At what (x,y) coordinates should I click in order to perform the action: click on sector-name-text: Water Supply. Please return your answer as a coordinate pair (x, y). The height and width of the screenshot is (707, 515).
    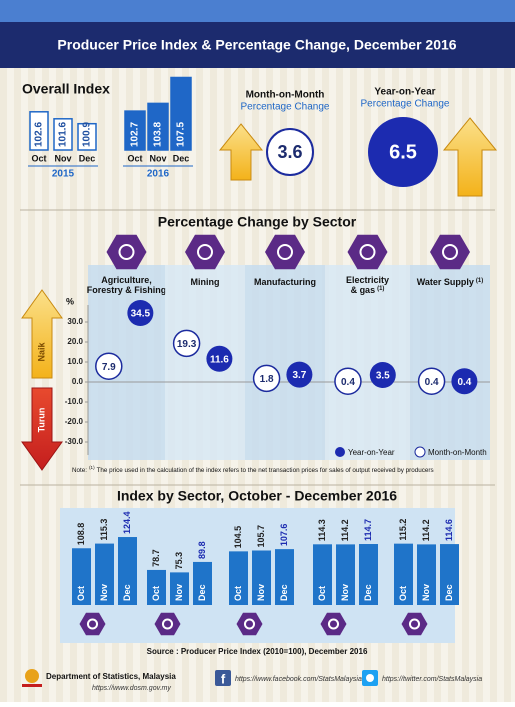
    Looking at the image, I should click on (445, 282).